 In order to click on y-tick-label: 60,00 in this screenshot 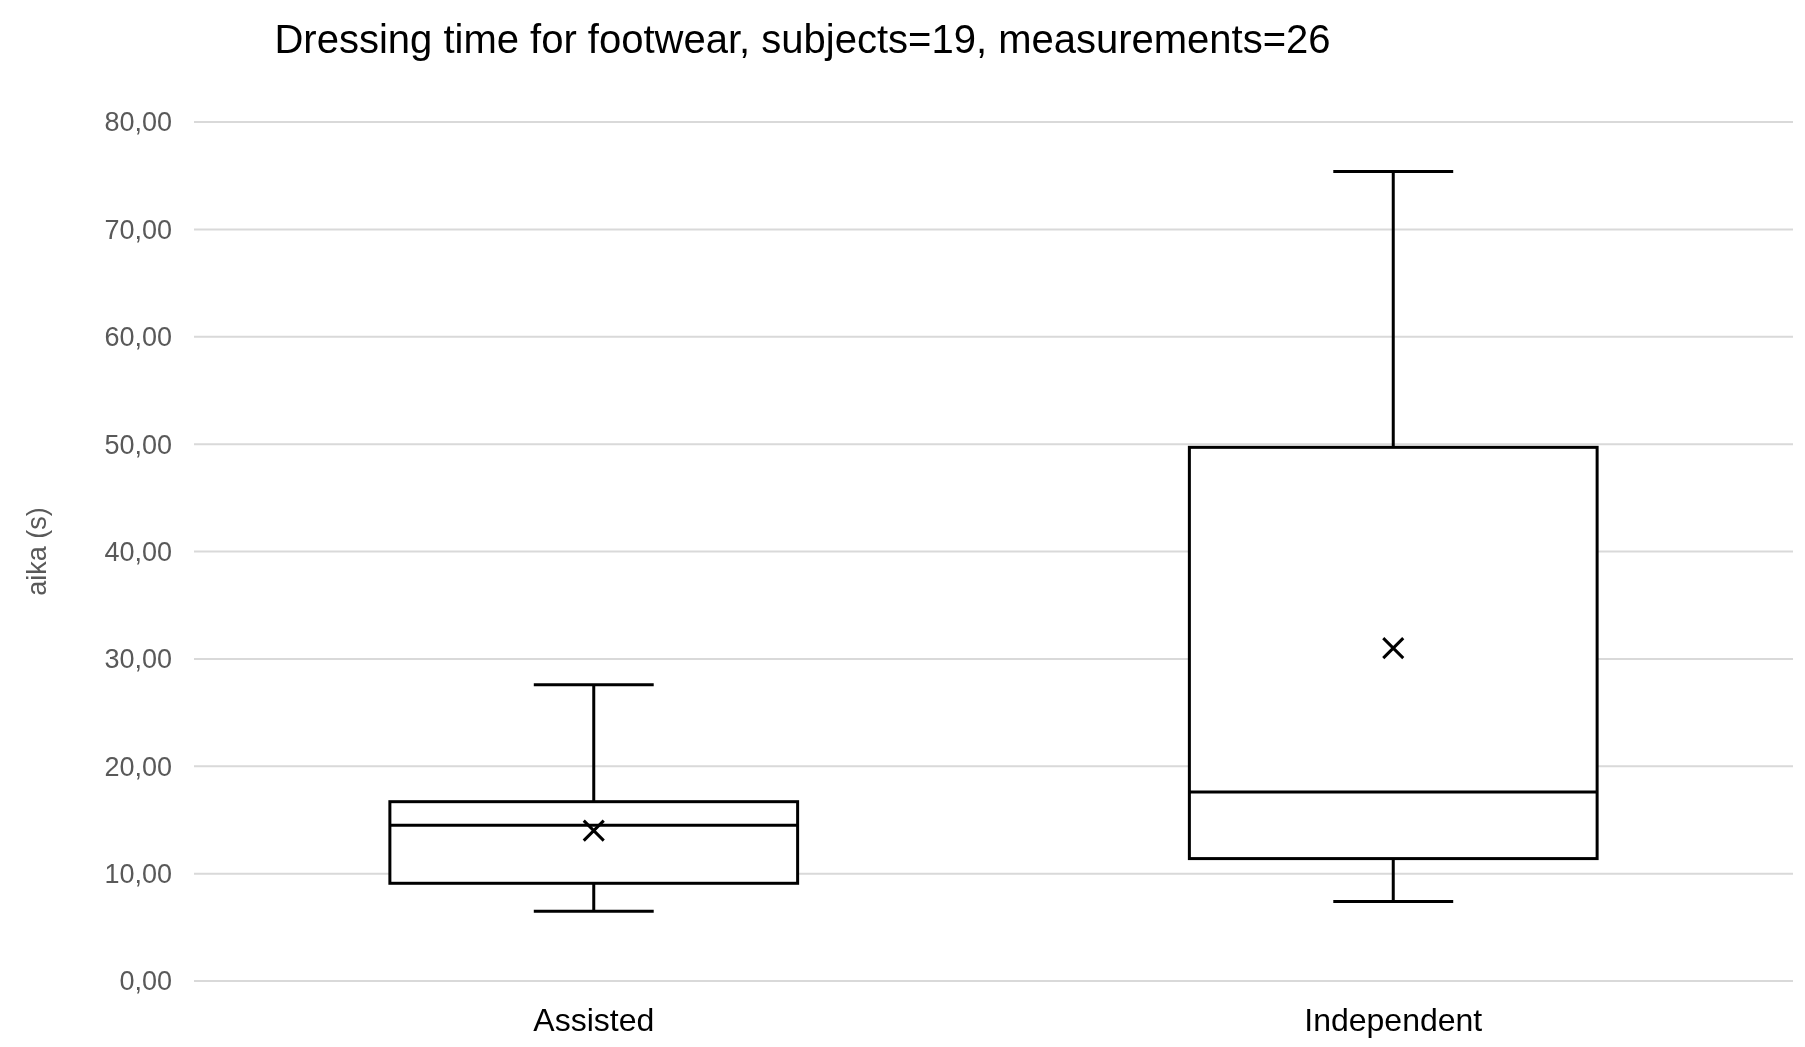, I will do `click(138, 337)`.